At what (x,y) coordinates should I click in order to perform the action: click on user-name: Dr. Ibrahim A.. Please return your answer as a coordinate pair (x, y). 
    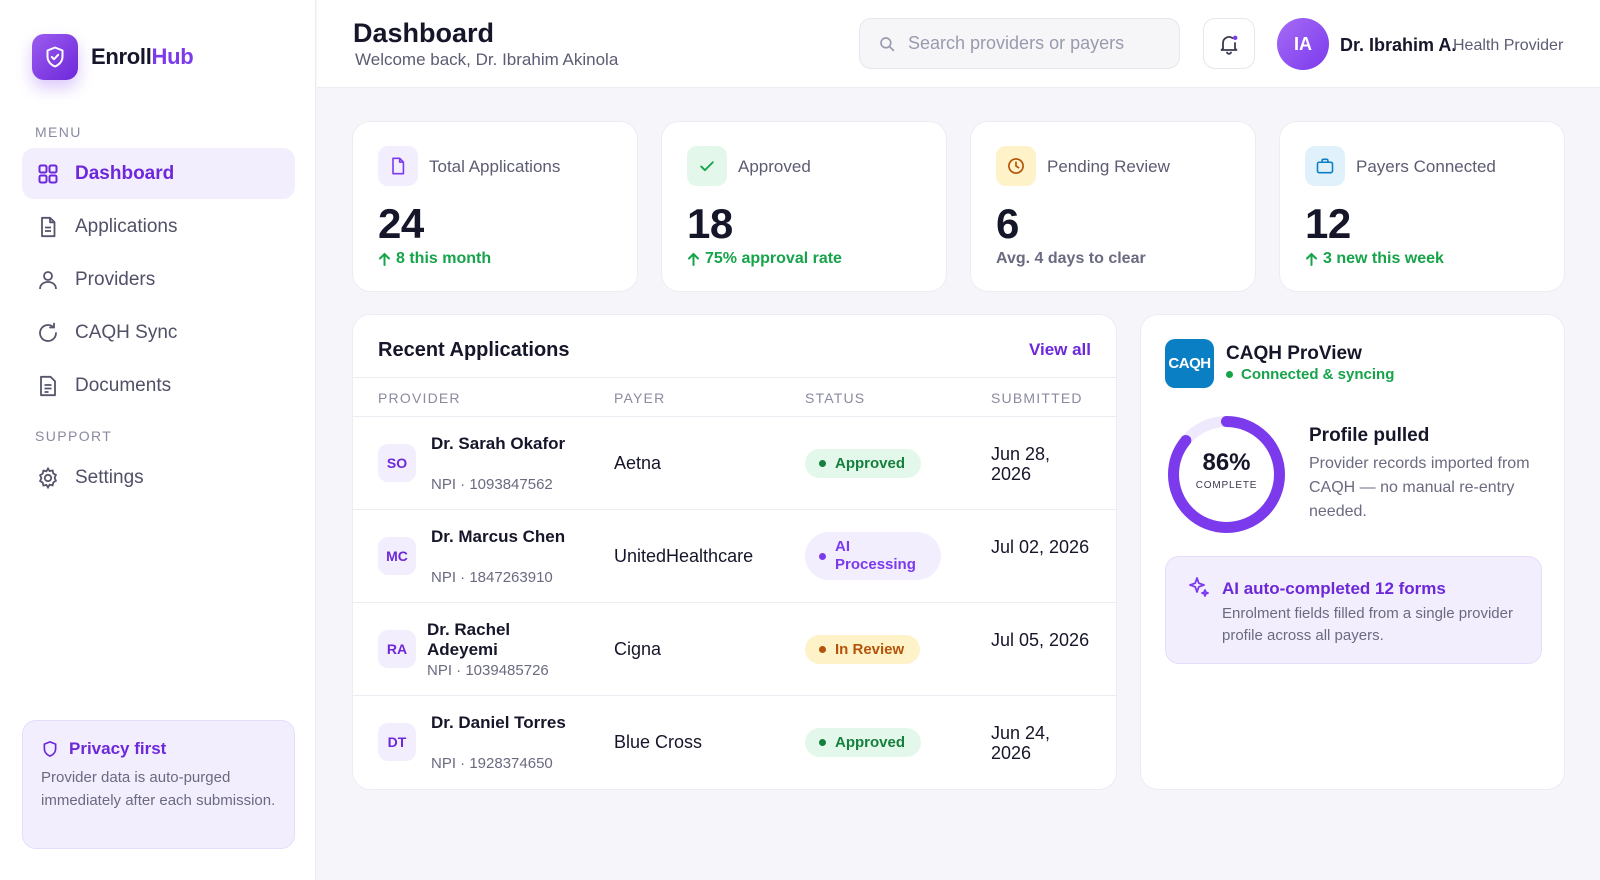
    Looking at the image, I should click on (1398, 45).